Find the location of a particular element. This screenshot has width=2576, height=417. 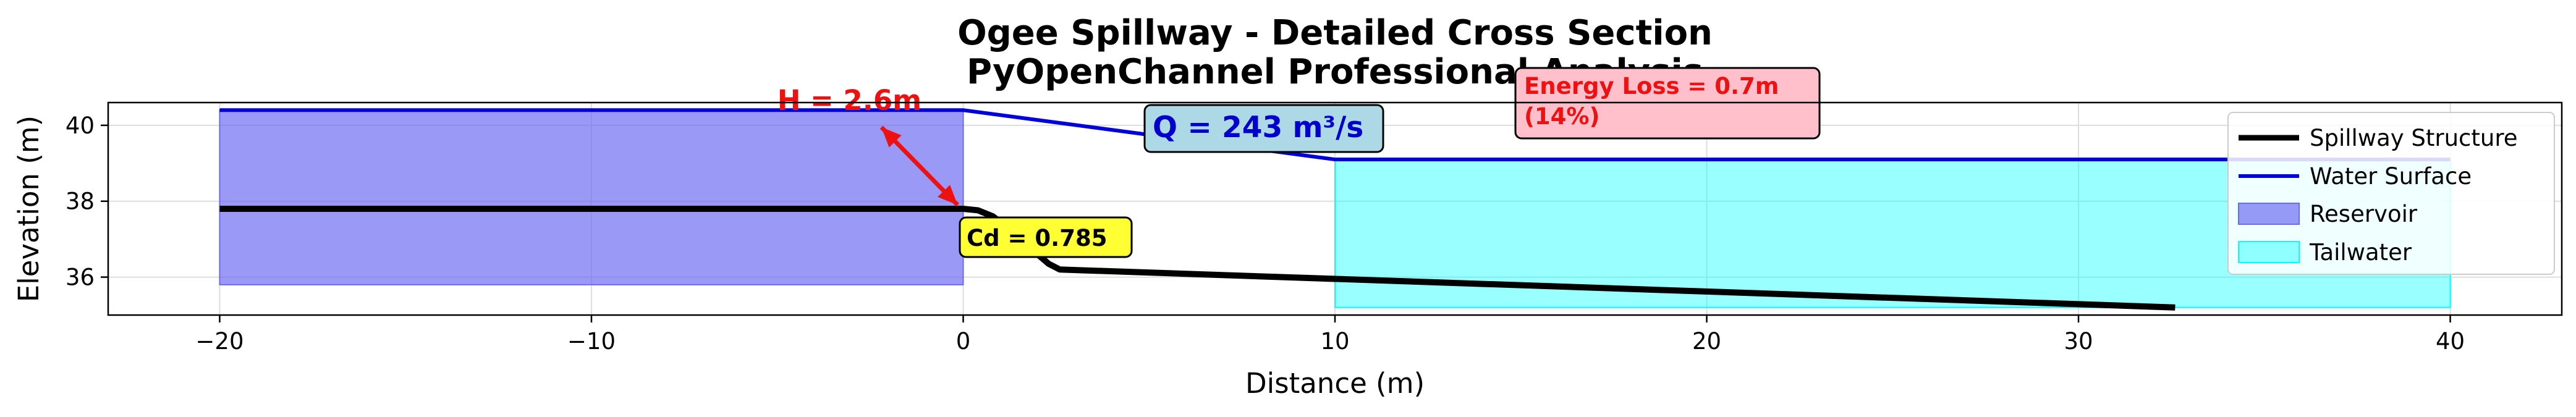

legend-swatch-reservoir is located at coordinates (2269, 214).